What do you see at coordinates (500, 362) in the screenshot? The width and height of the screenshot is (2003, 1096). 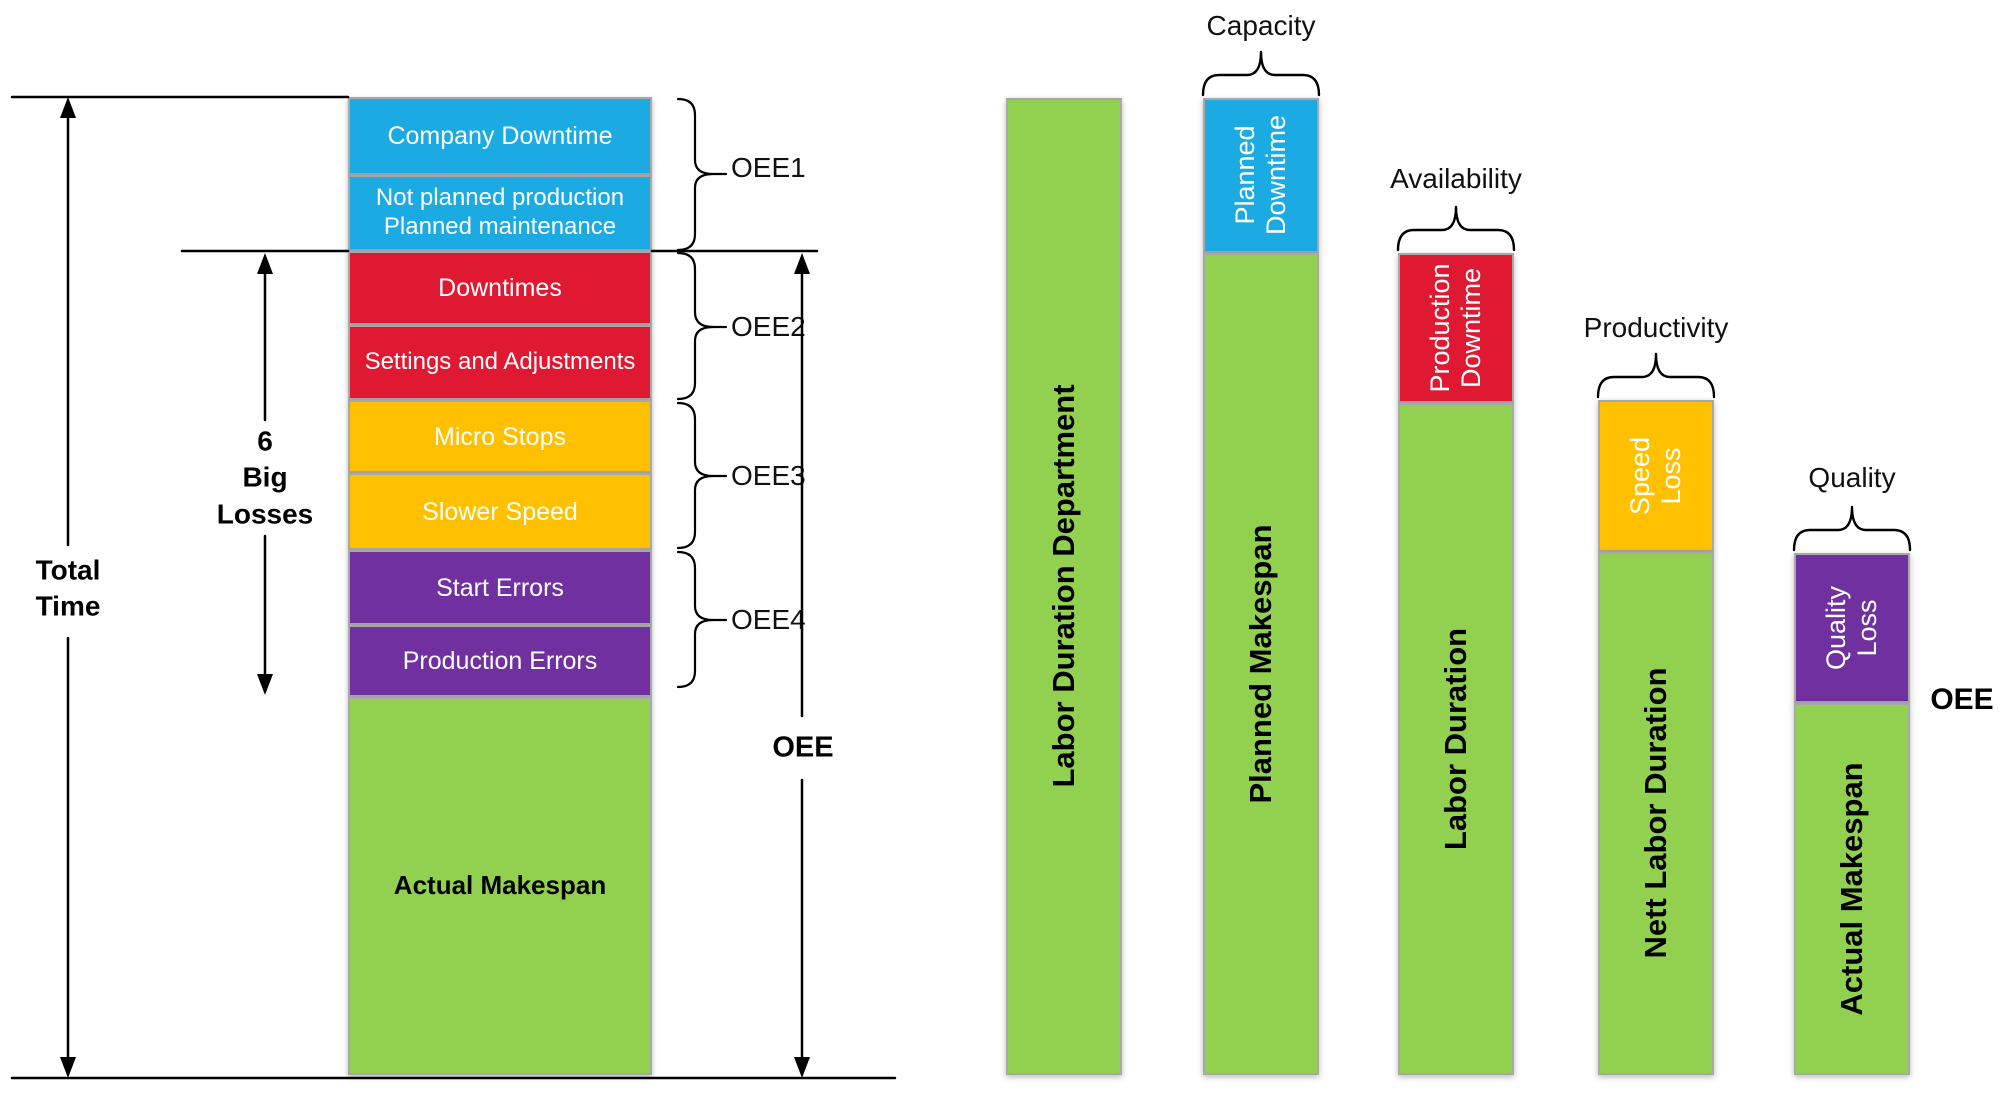 I see `segment-settings-adjustments: Settings and Adjustments` at bounding box center [500, 362].